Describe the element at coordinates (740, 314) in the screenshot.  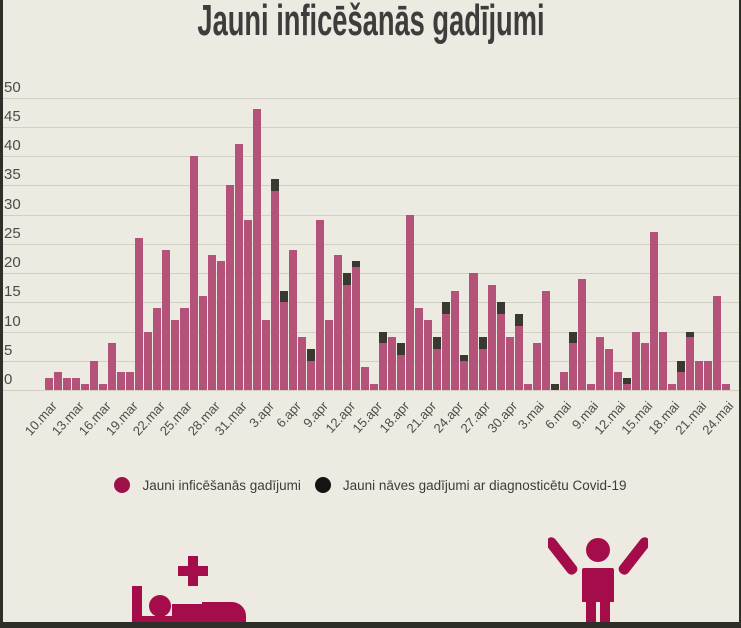
I see `window-right-border` at that location.